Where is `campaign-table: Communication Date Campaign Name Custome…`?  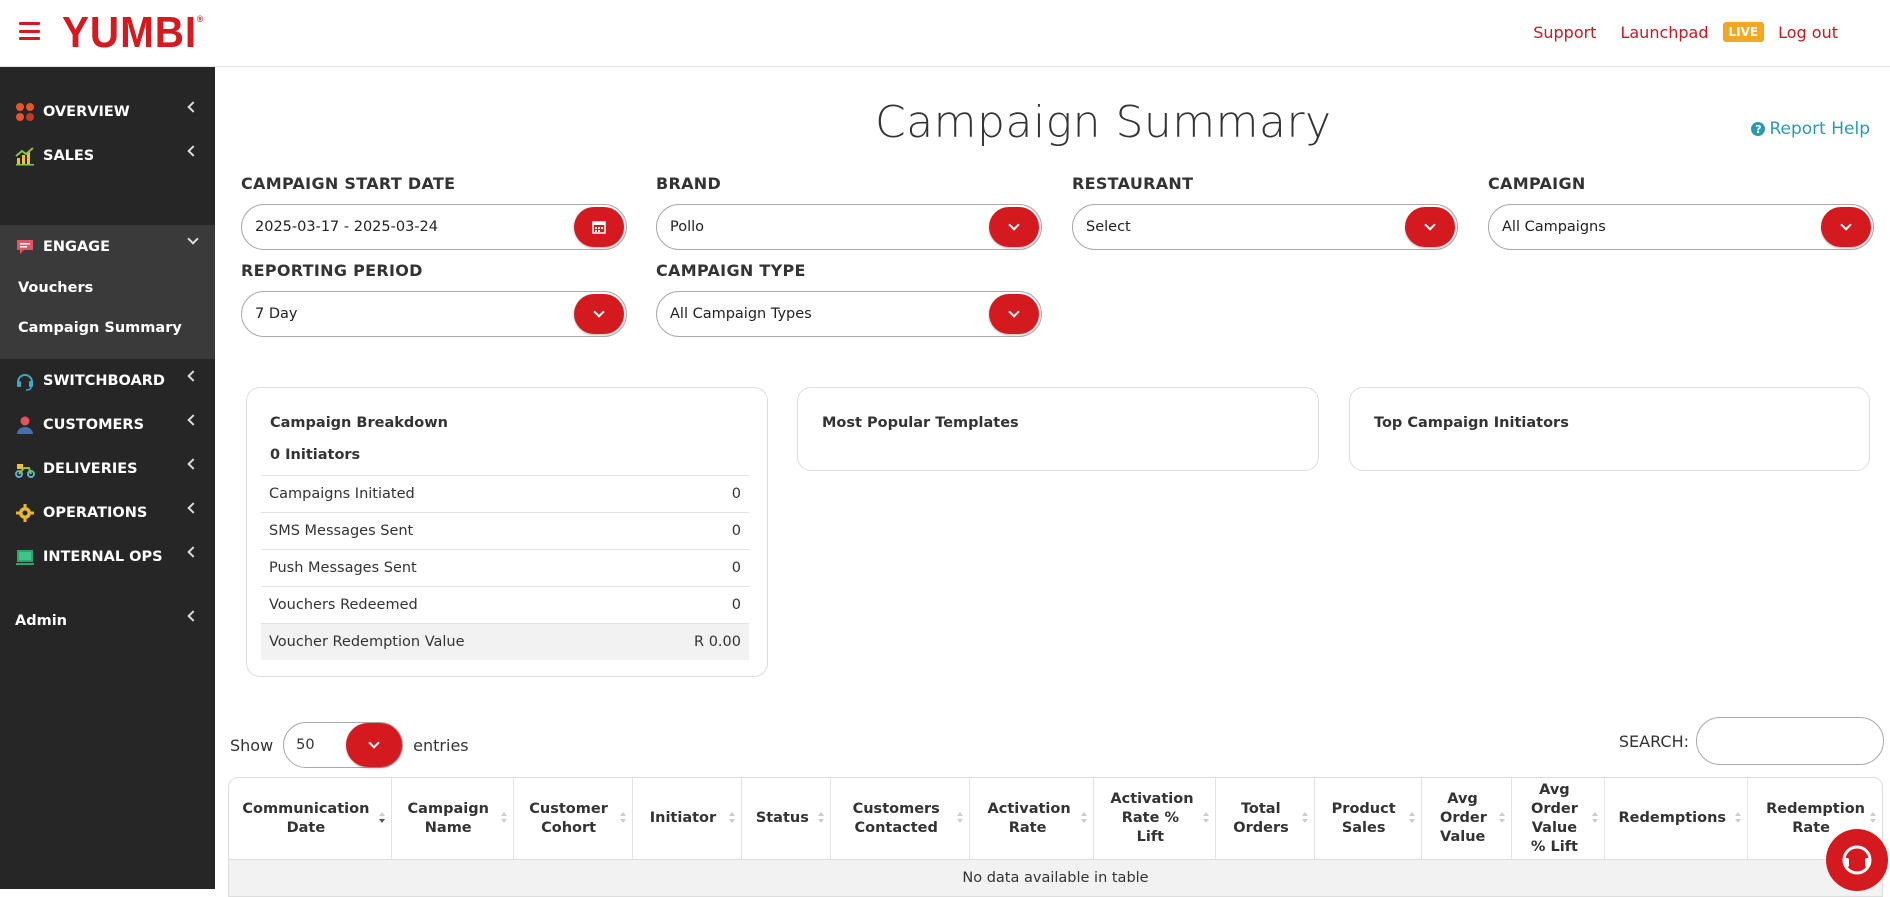
campaign-table: Communication Date Campaign Name Custome… is located at coordinates (1055, 837).